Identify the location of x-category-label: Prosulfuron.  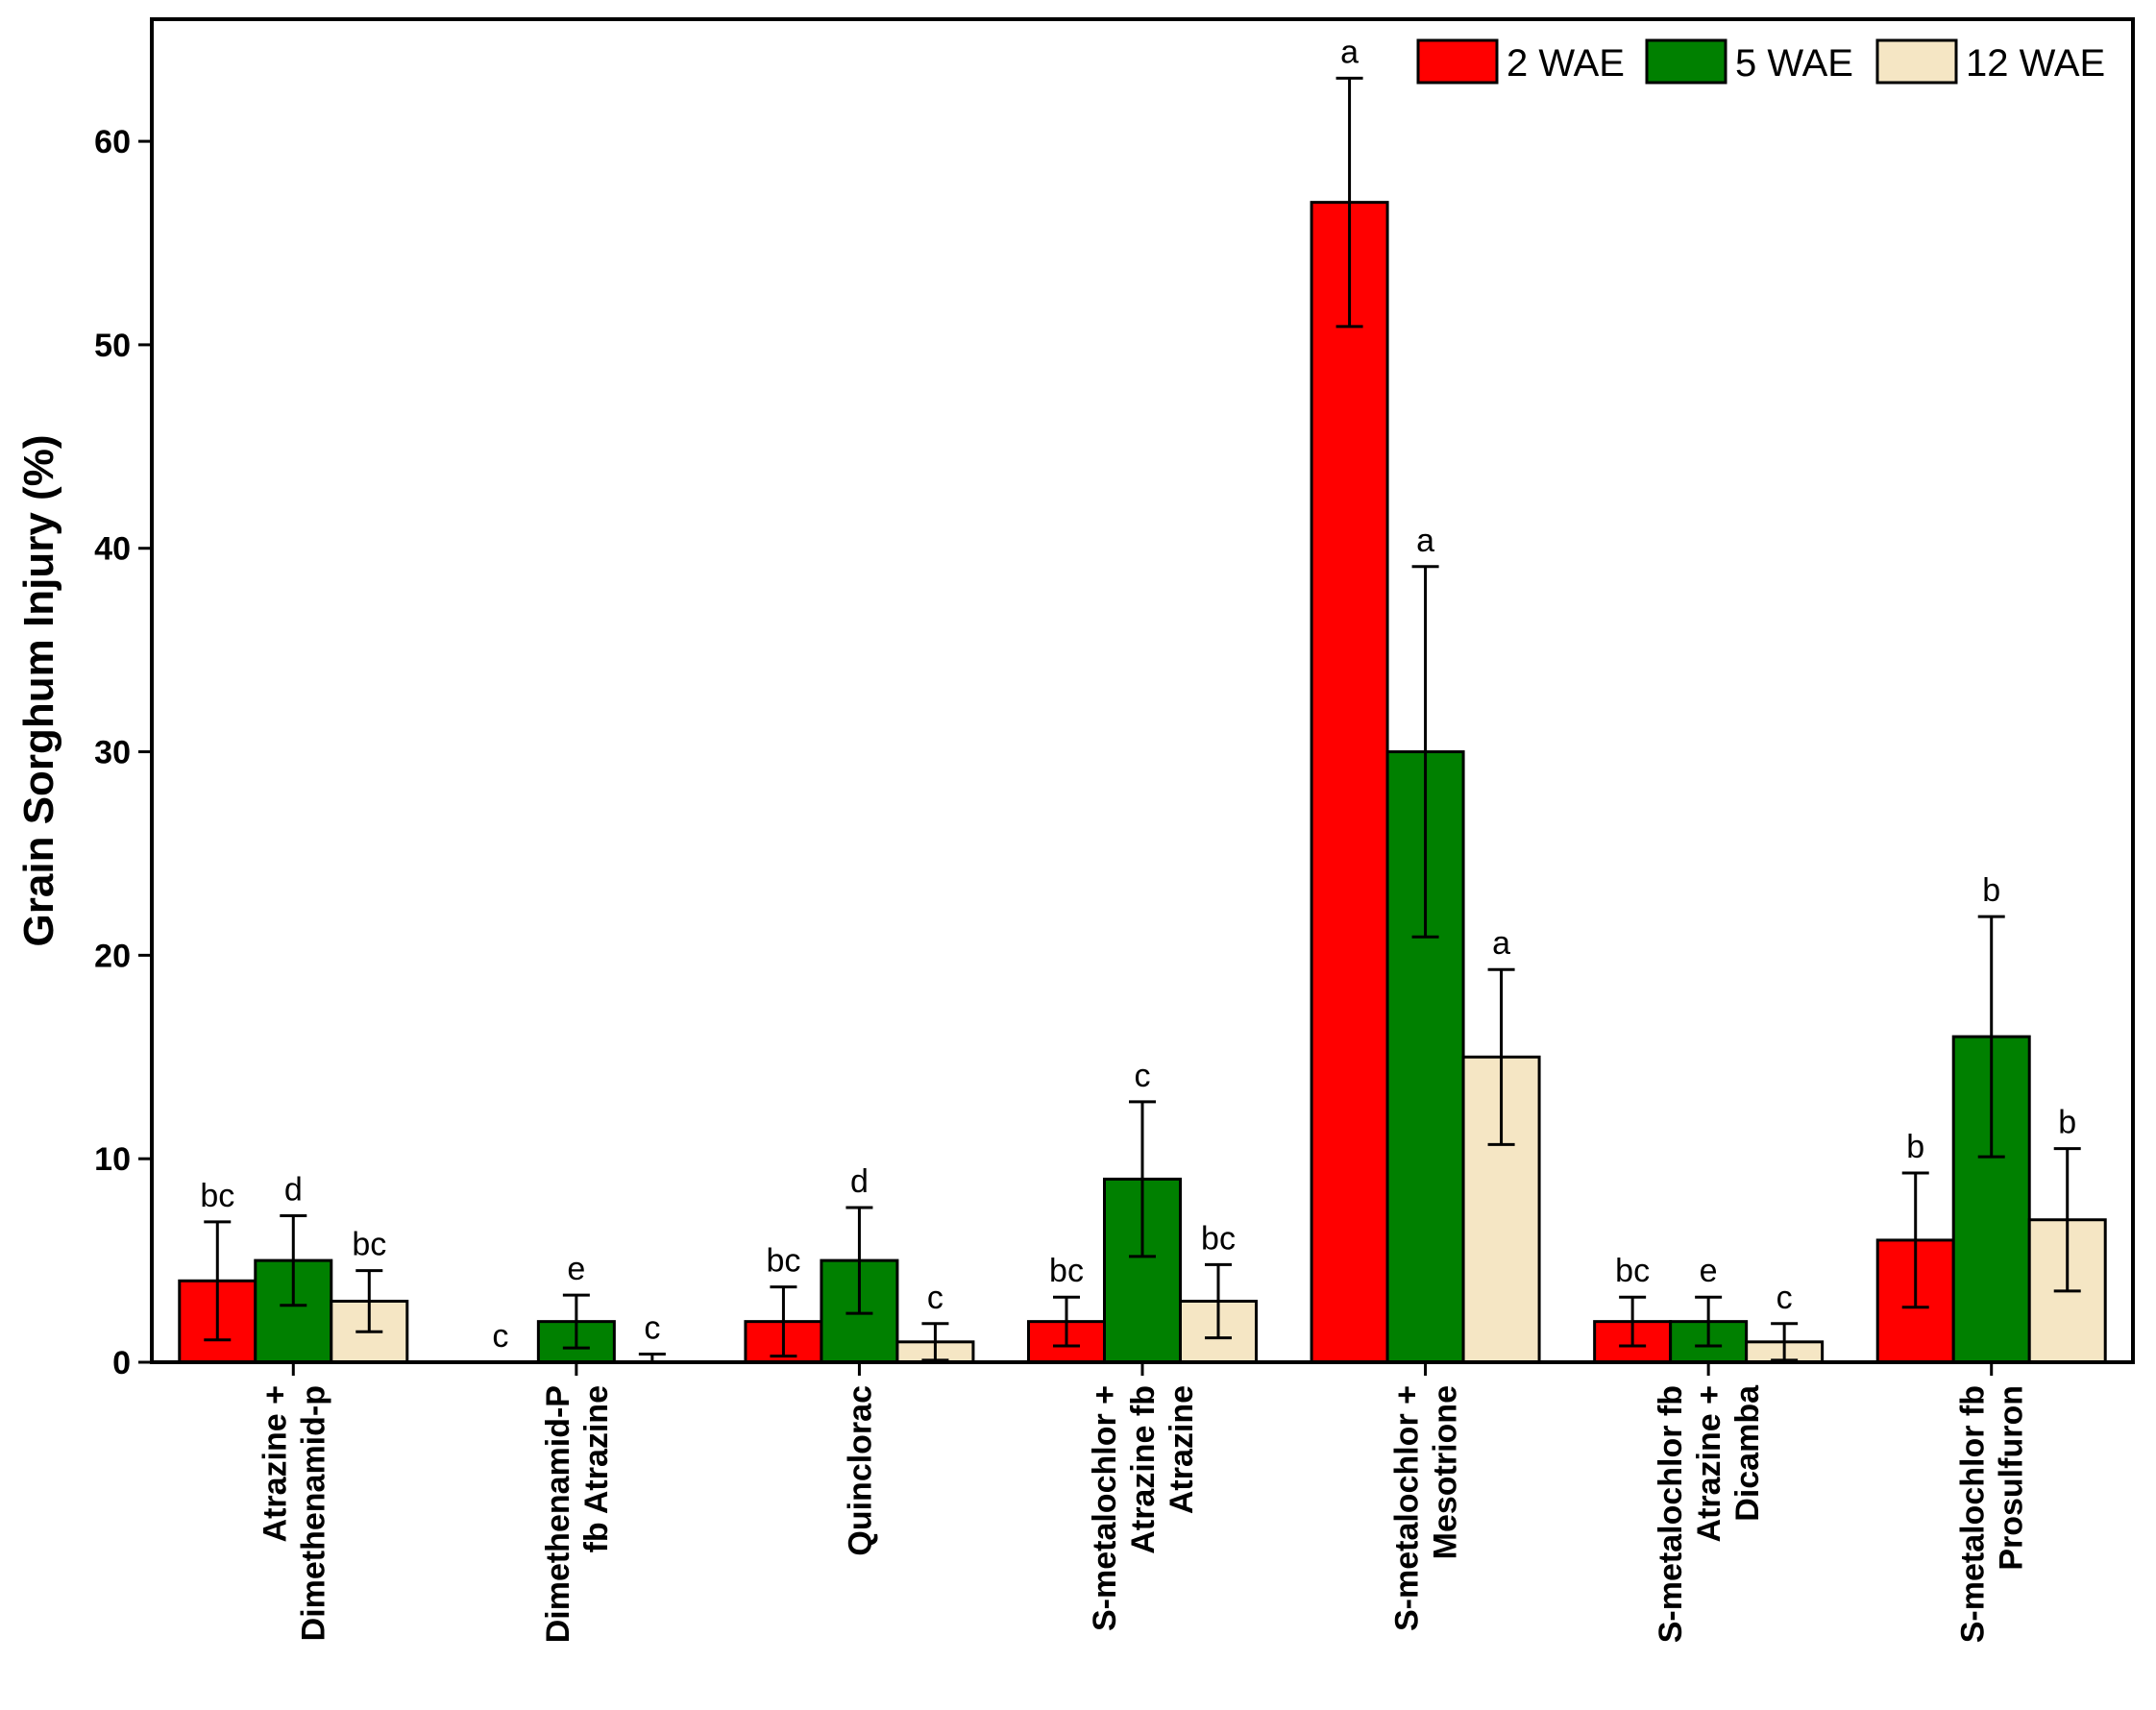
(2012, 1478).